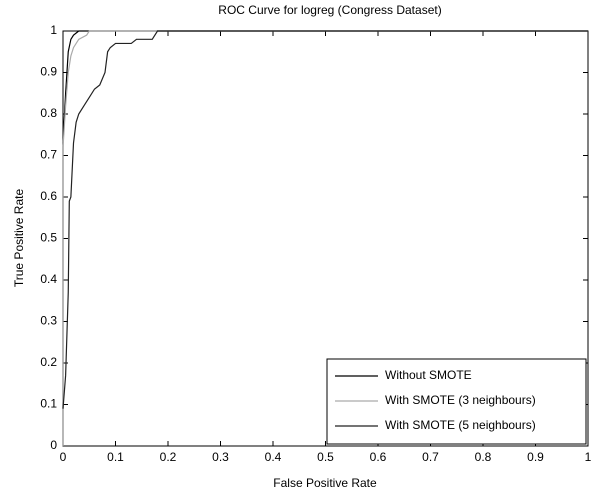  I want to click on y-tick-label: 0.9, so click(48, 72).